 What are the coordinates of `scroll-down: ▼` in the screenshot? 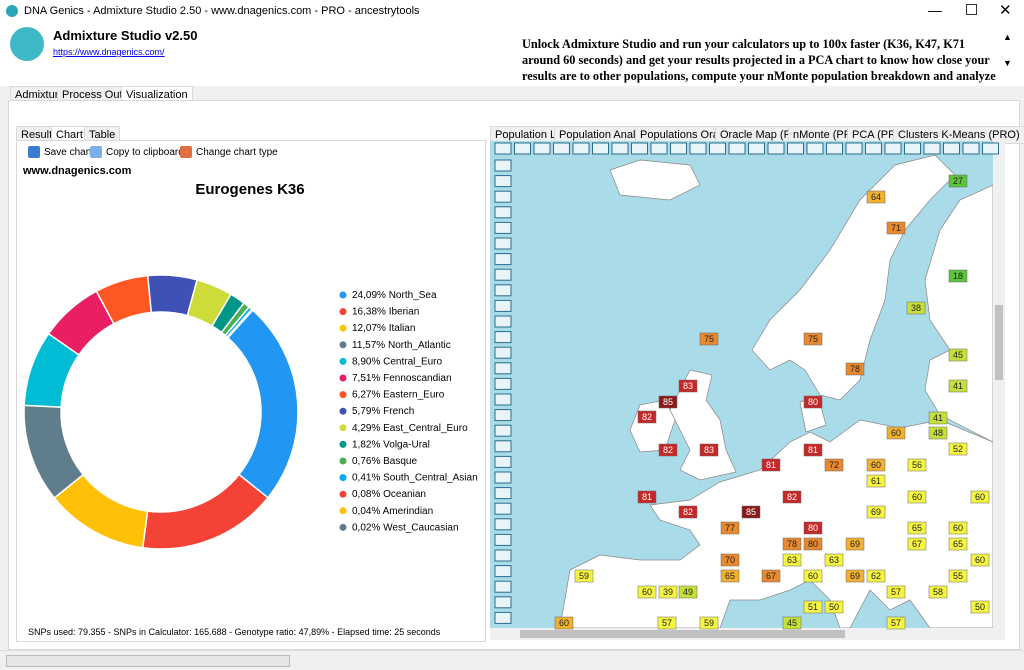 It's located at (1007, 63).